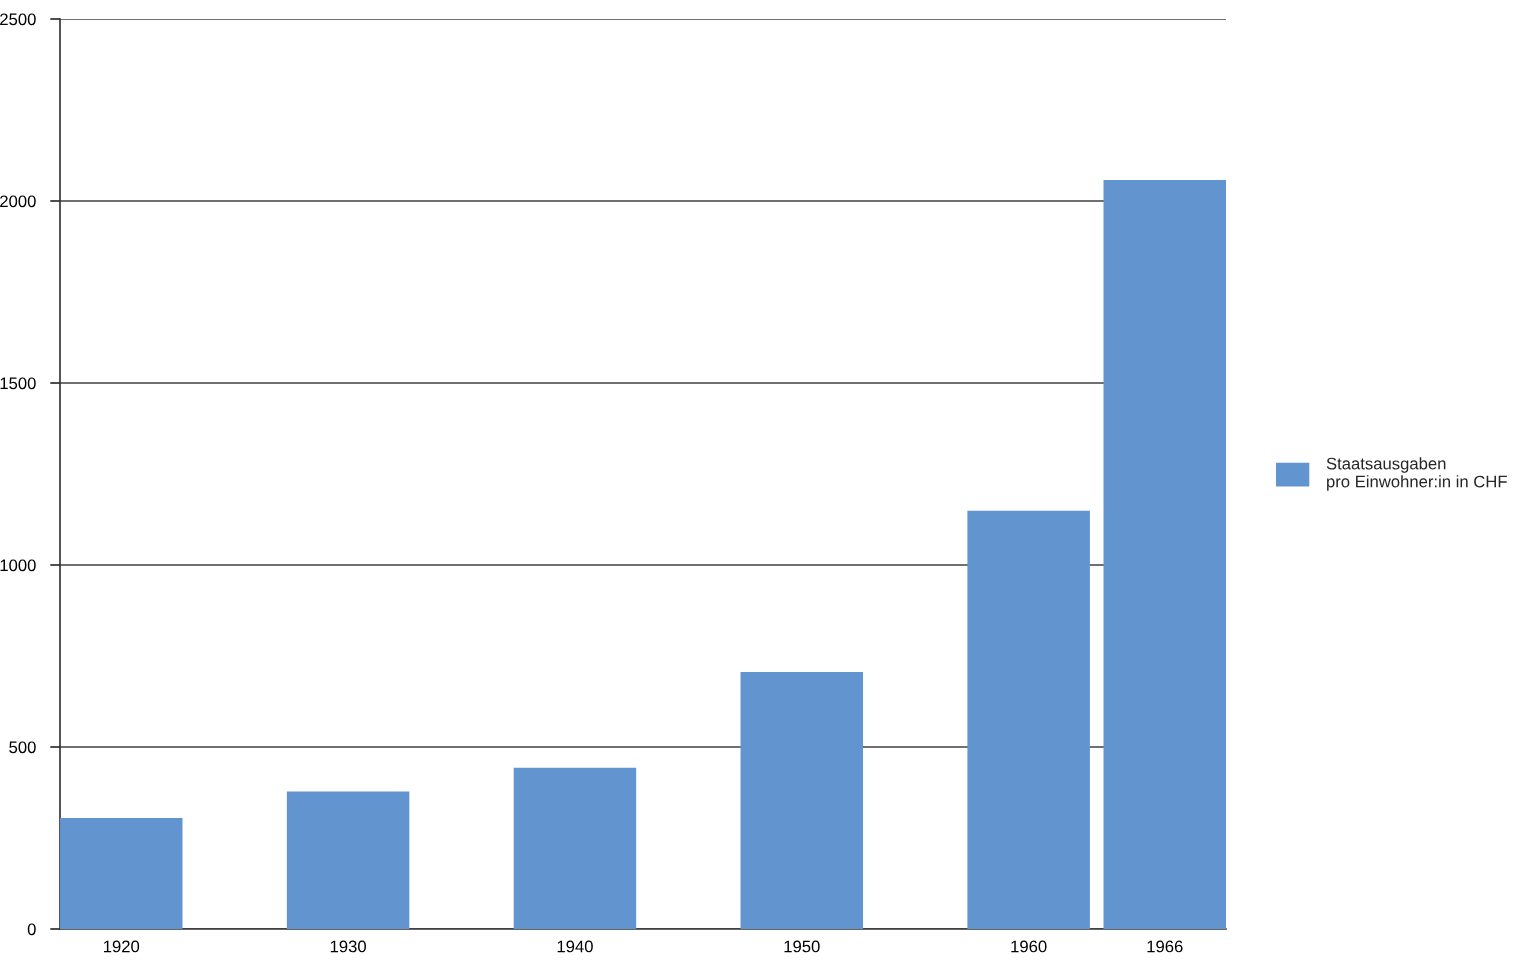 The height and width of the screenshot is (960, 1536). What do you see at coordinates (31, 929) in the screenshot?
I see `y-tick-label: 0` at bounding box center [31, 929].